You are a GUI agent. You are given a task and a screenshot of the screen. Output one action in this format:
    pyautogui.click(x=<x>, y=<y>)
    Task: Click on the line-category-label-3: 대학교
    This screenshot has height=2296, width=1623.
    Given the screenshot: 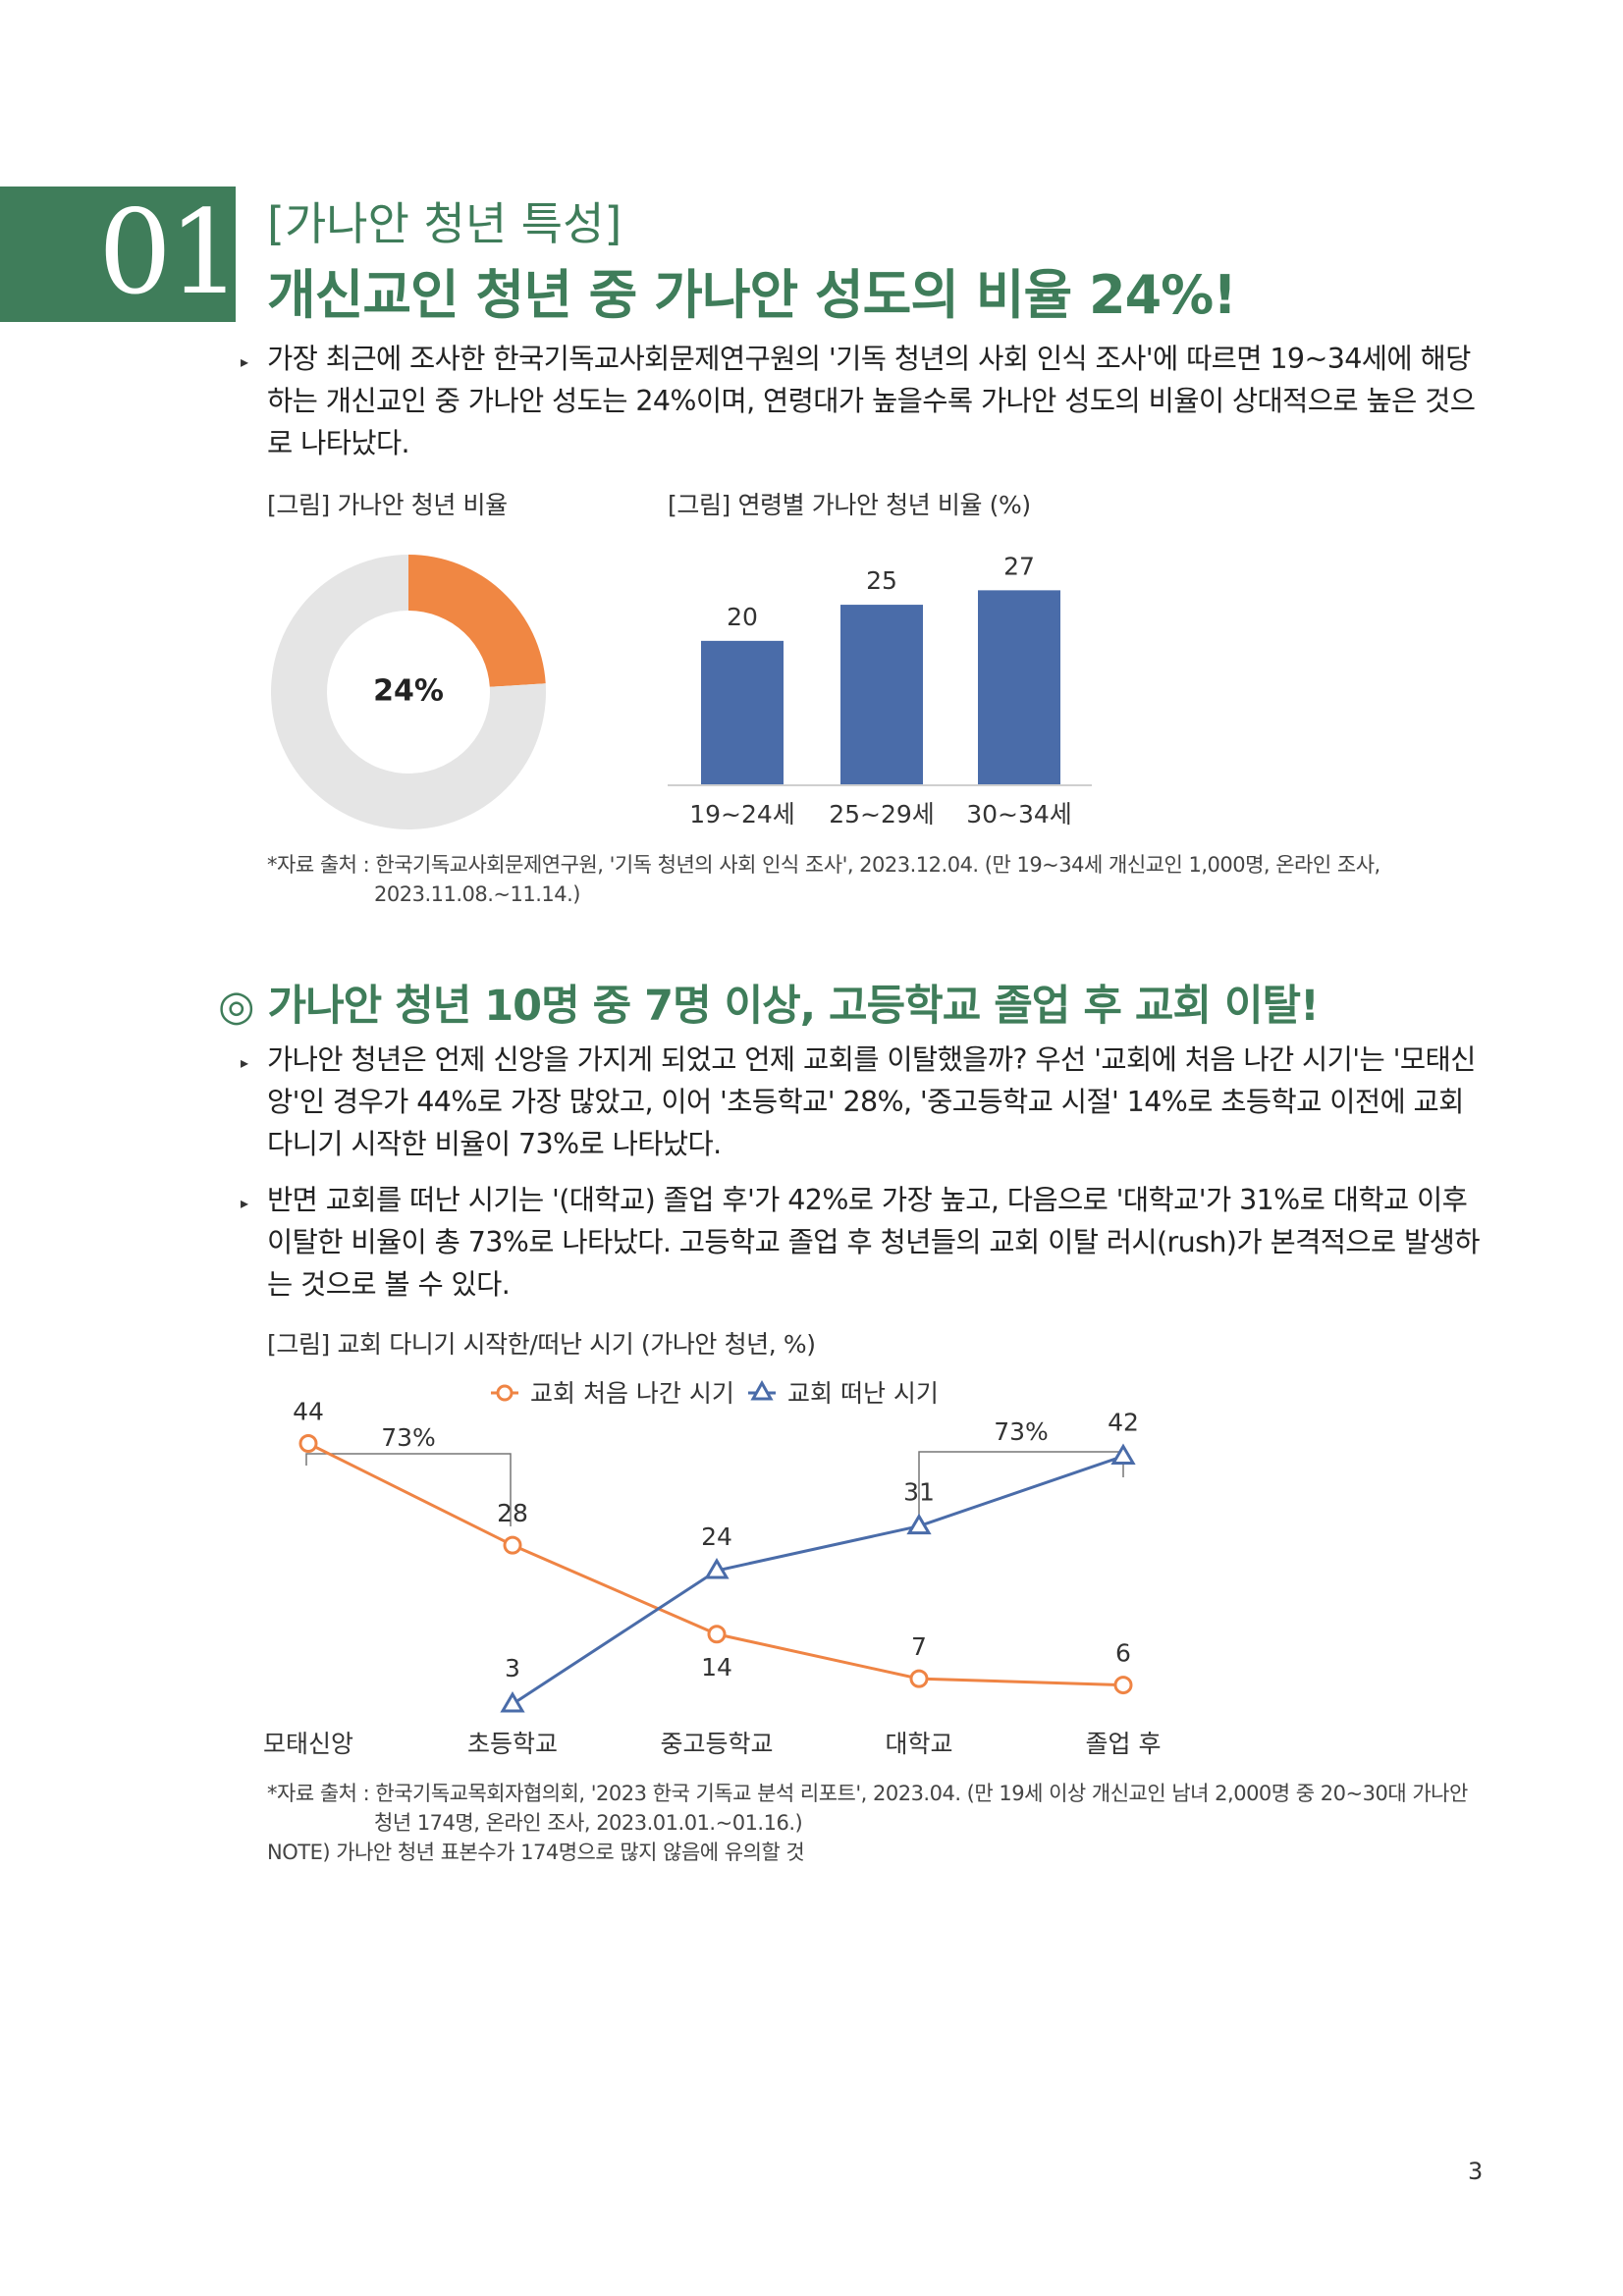 What is the action you would take?
    pyautogui.click(x=918, y=1744)
    